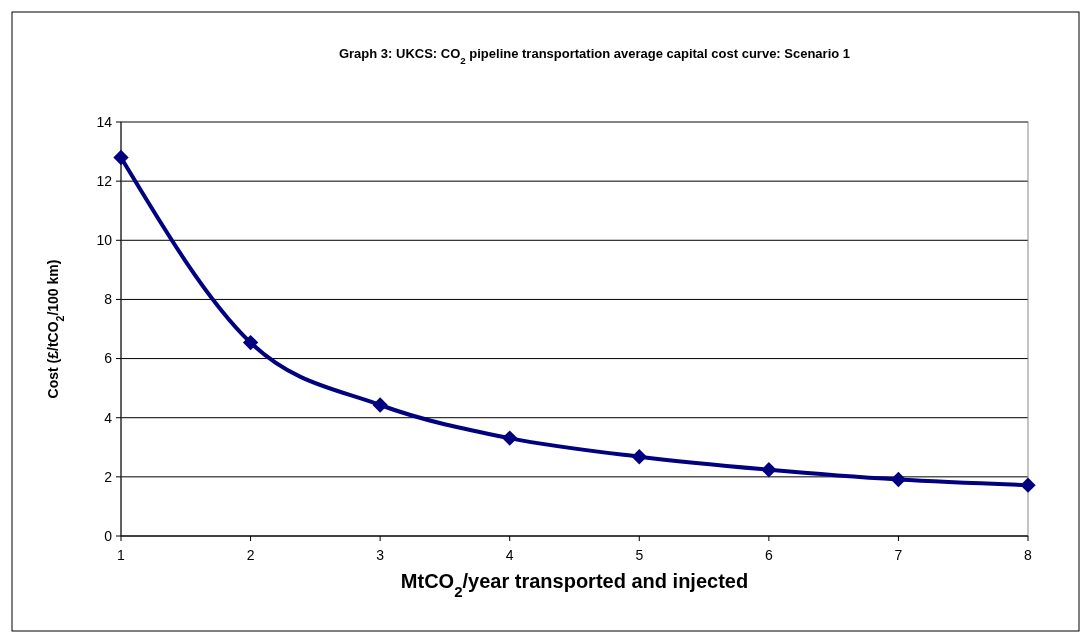  What do you see at coordinates (104, 121) in the screenshot?
I see `y-tick-label: 14` at bounding box center [104, 121].